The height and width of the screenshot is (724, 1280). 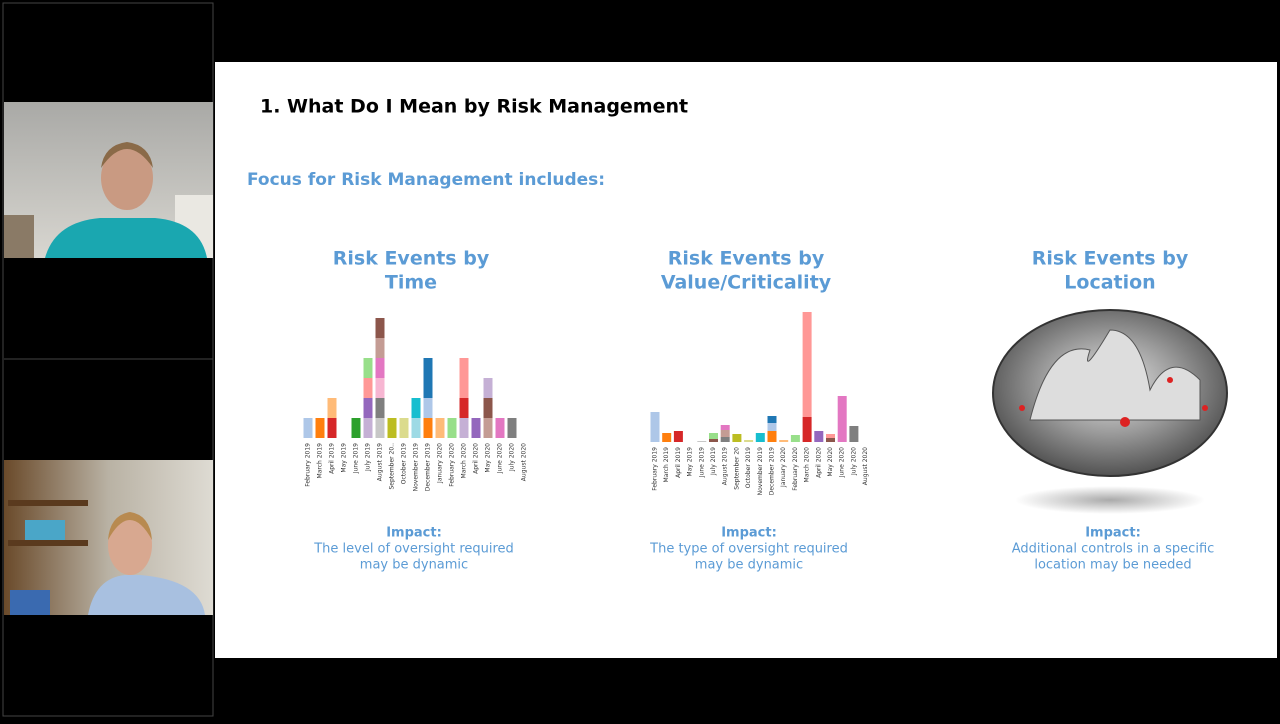 I want to click on x-tick-label: December 2019, so click(x=428, y=467).